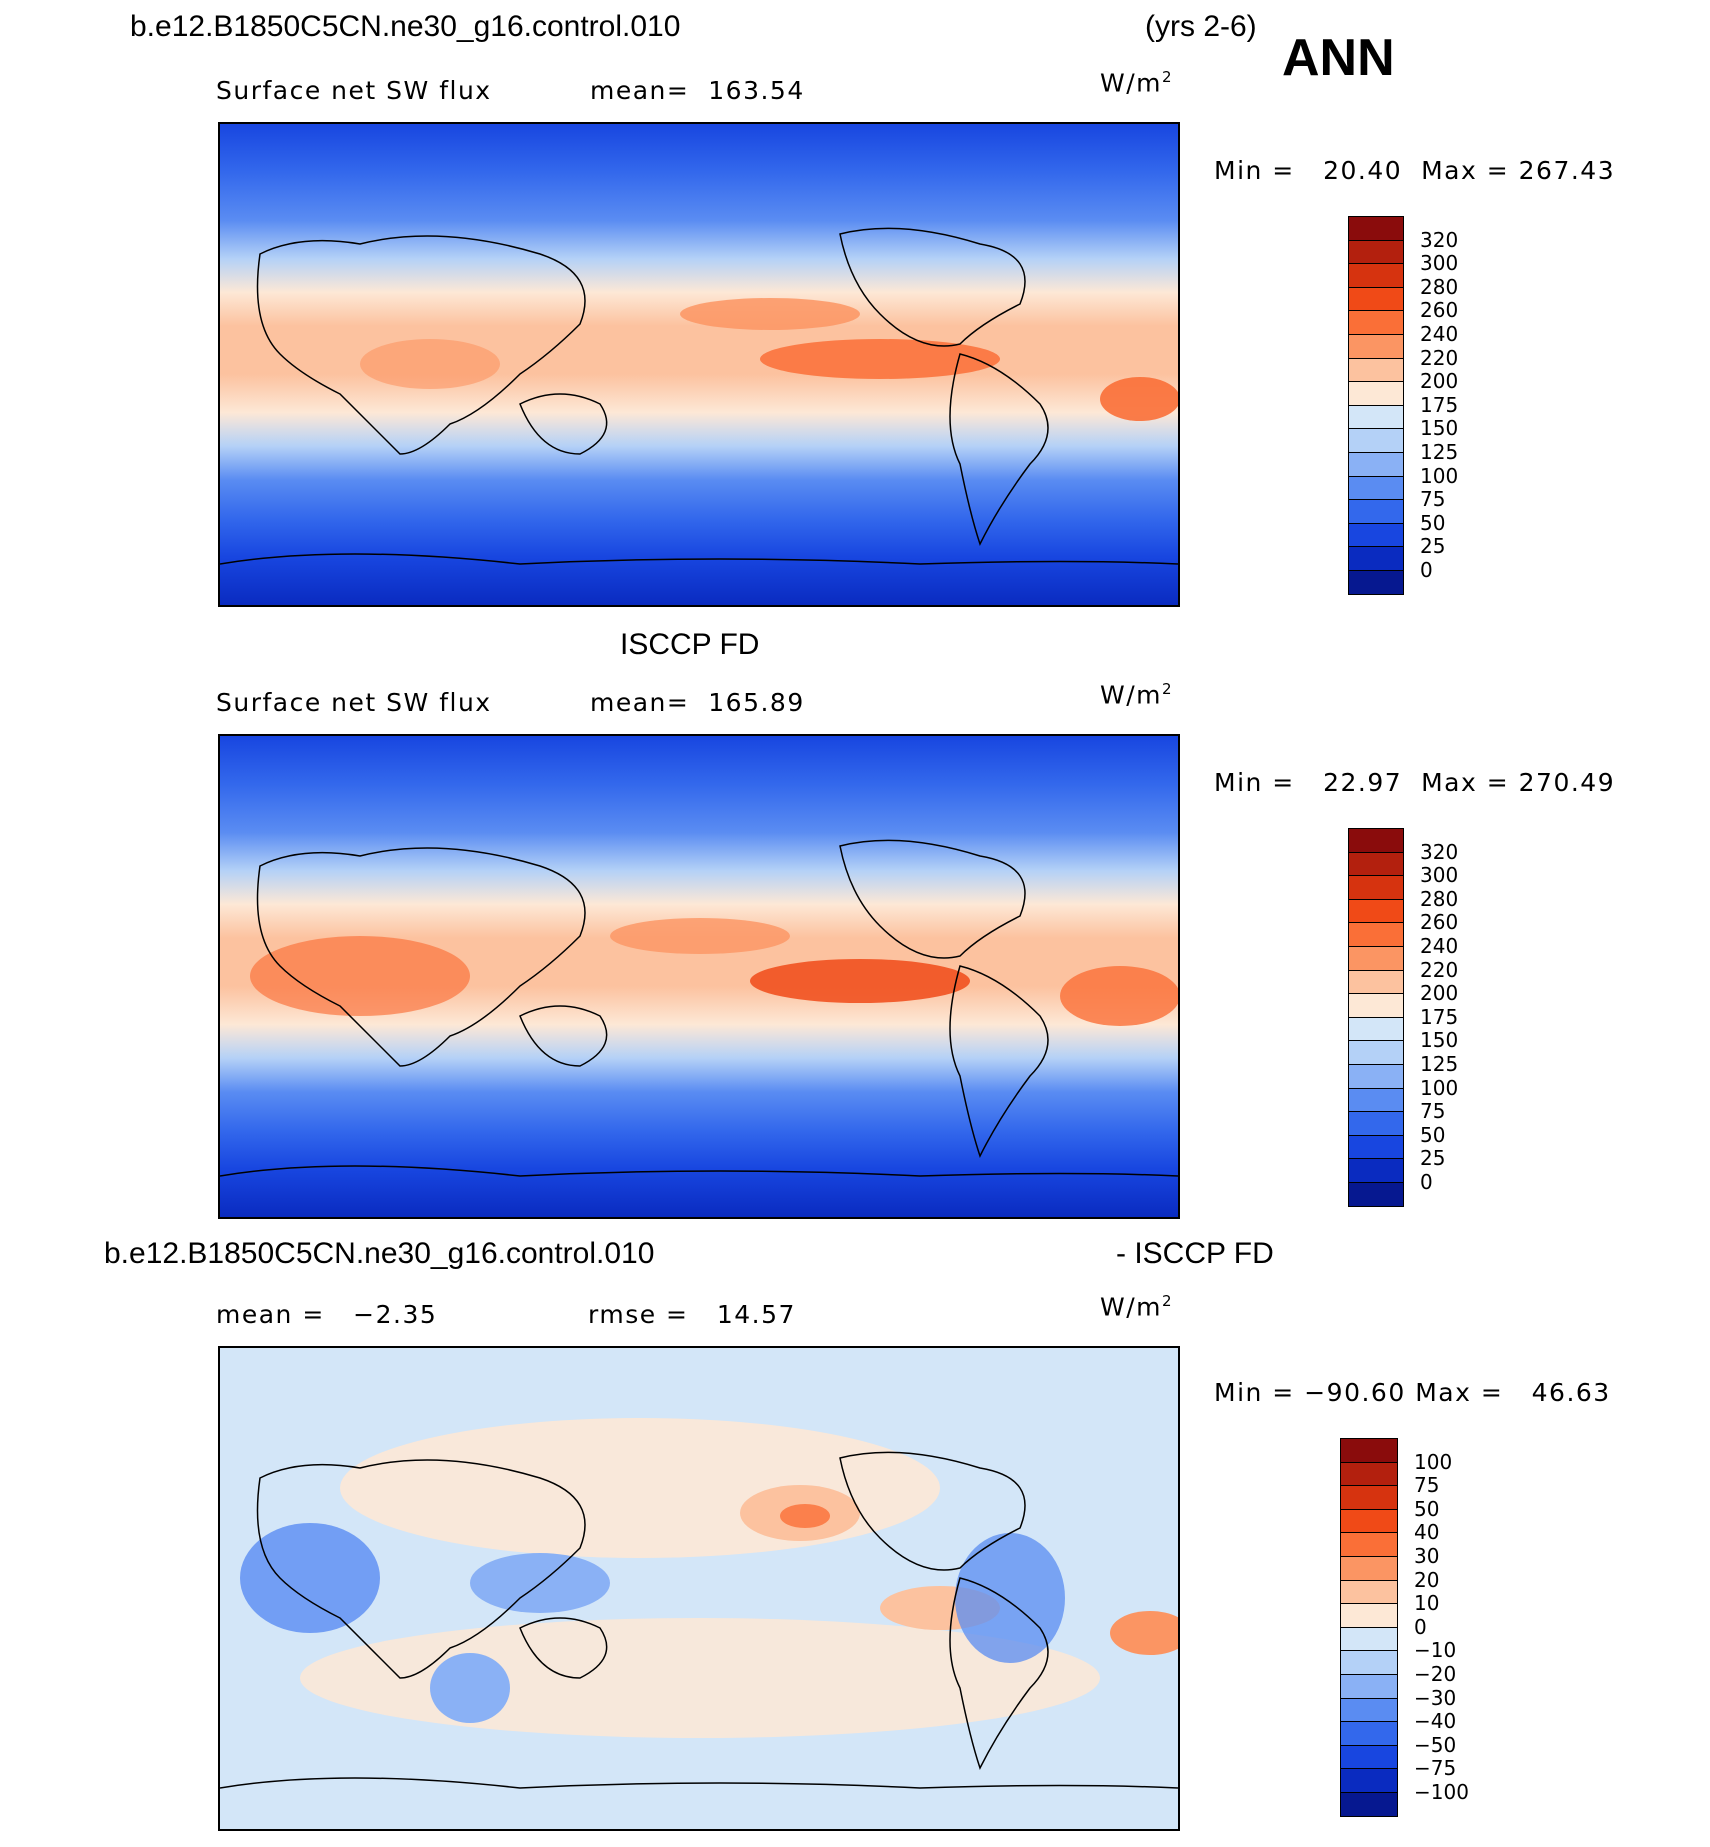 The width and height of the screenshot is (1710, 1847). Describe the element at coordinates (690, 644) in the screenshot. I see `obs-title: ISCCP FD` at that location.